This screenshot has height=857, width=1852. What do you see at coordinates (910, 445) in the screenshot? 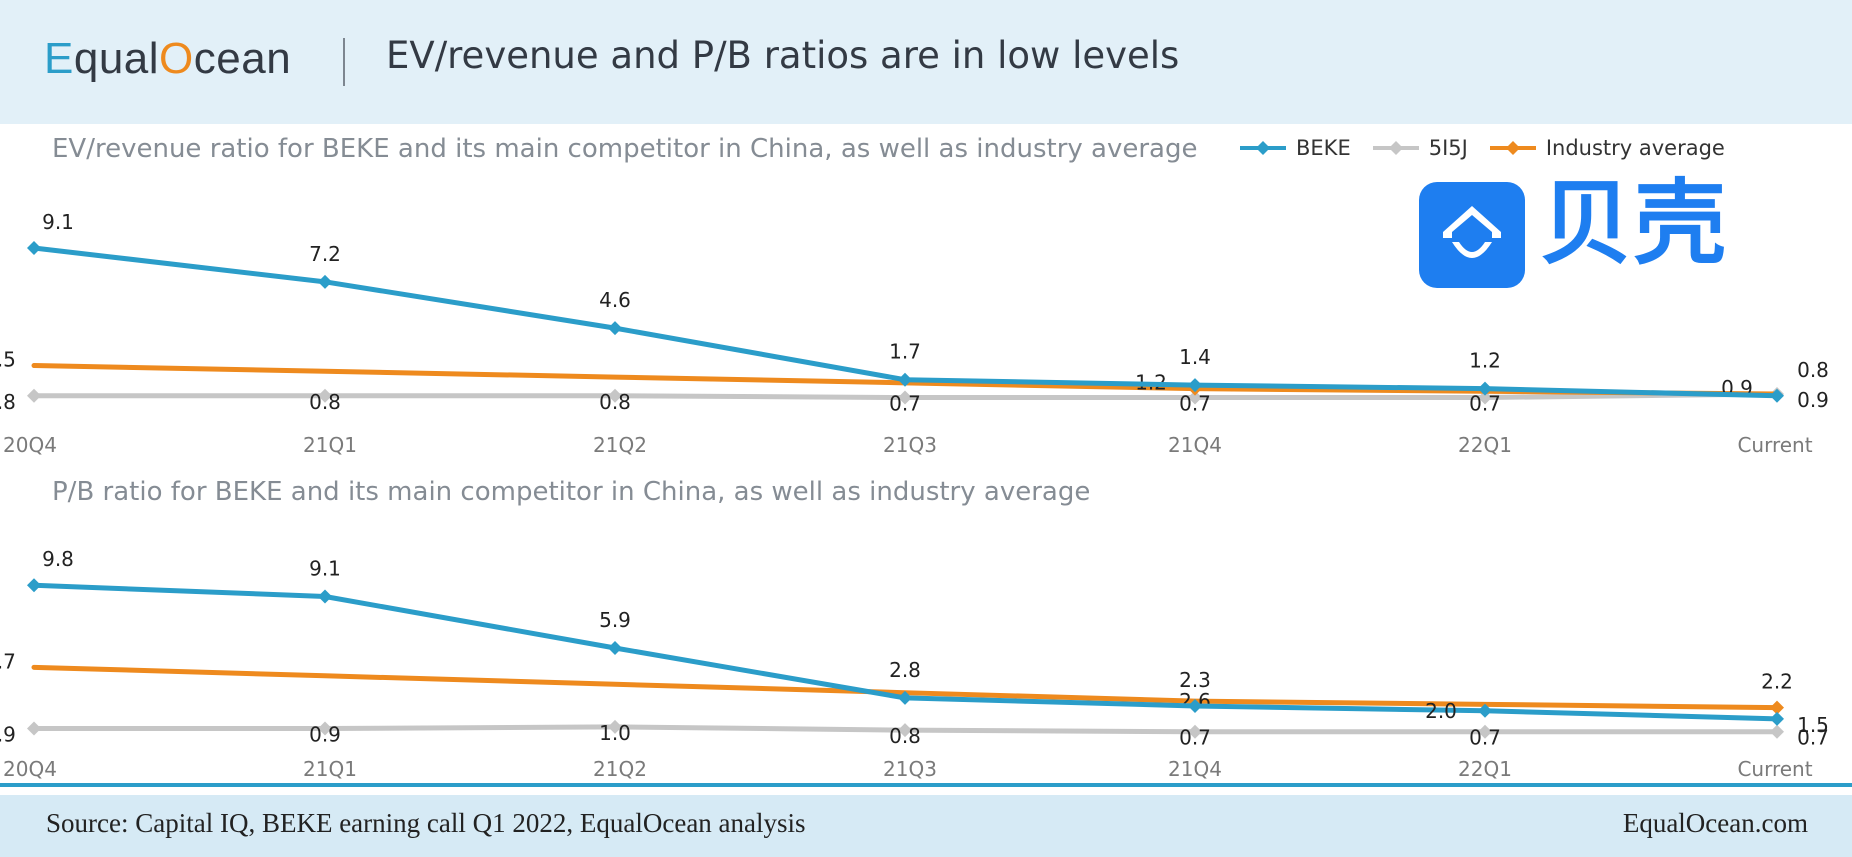
I see `chart-1-x-tick-label: 21Q3` at bounding box center [910, 445].